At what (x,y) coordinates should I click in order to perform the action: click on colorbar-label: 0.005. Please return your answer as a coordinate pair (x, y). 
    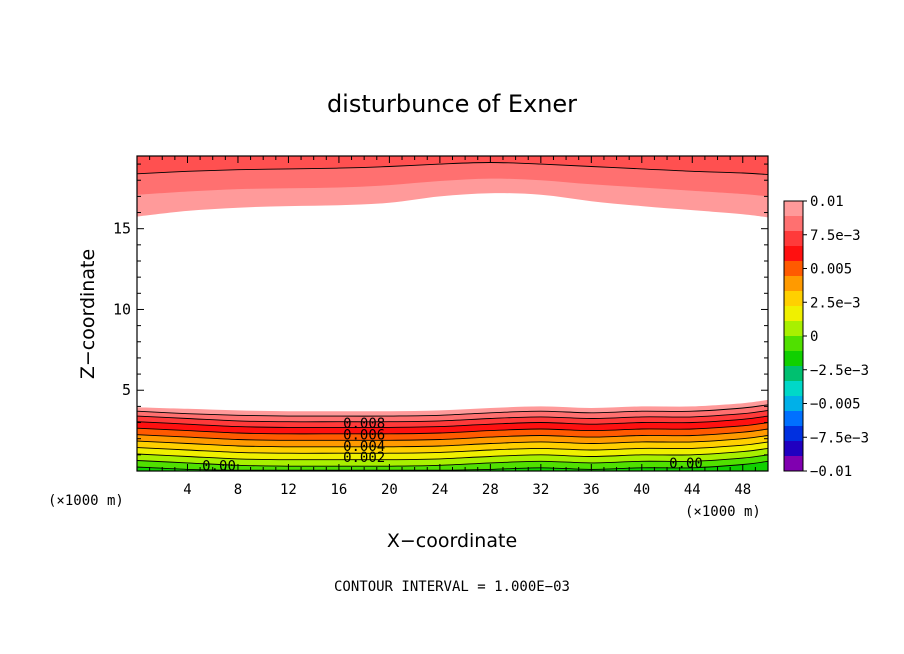
    Looking at the image, I should click on (831, 270).